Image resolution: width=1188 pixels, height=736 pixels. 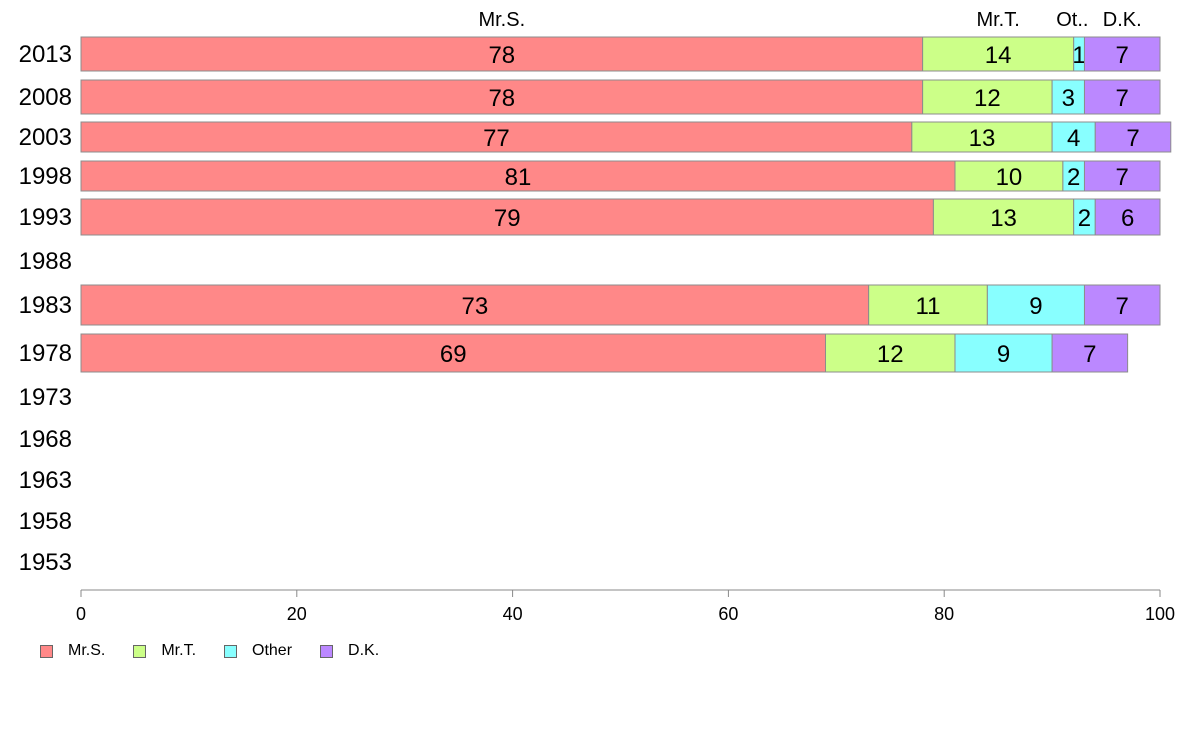 I want to click on x-tick-label: 0, so click(x=81, y=614).